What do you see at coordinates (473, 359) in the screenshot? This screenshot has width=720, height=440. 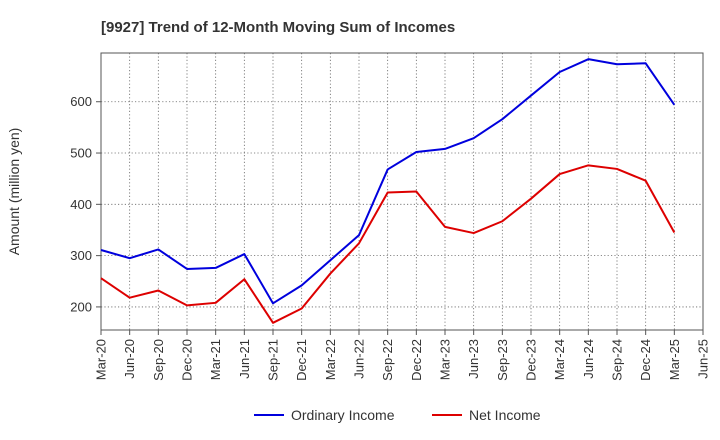 I see `x-tick-label: Jun-23` at bounding box center [473, 359].